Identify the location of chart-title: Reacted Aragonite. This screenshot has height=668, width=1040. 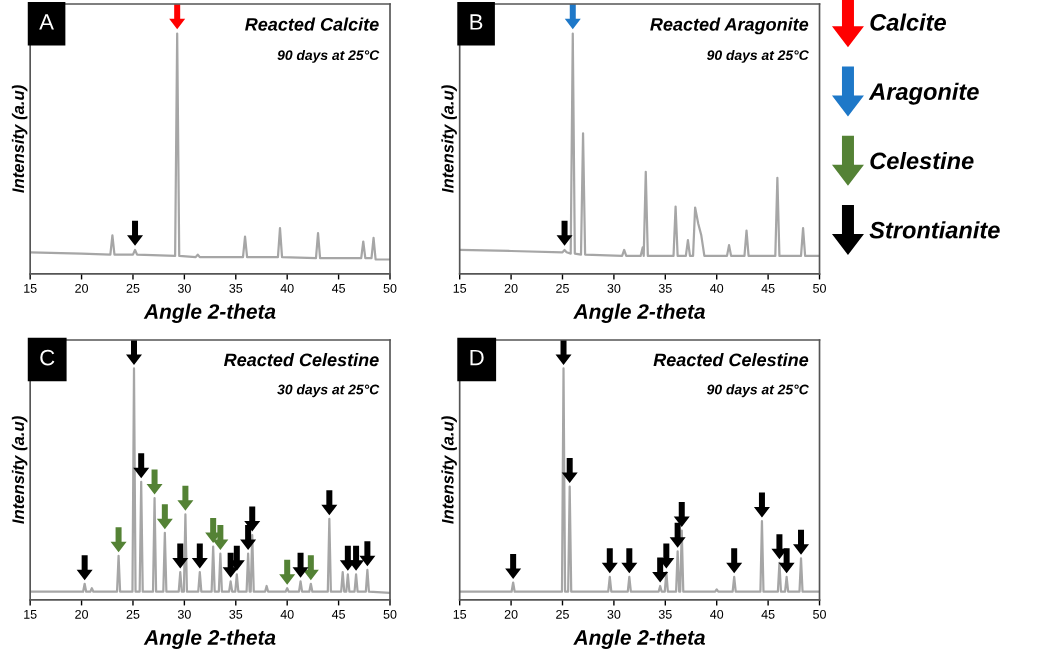
(729, 26).